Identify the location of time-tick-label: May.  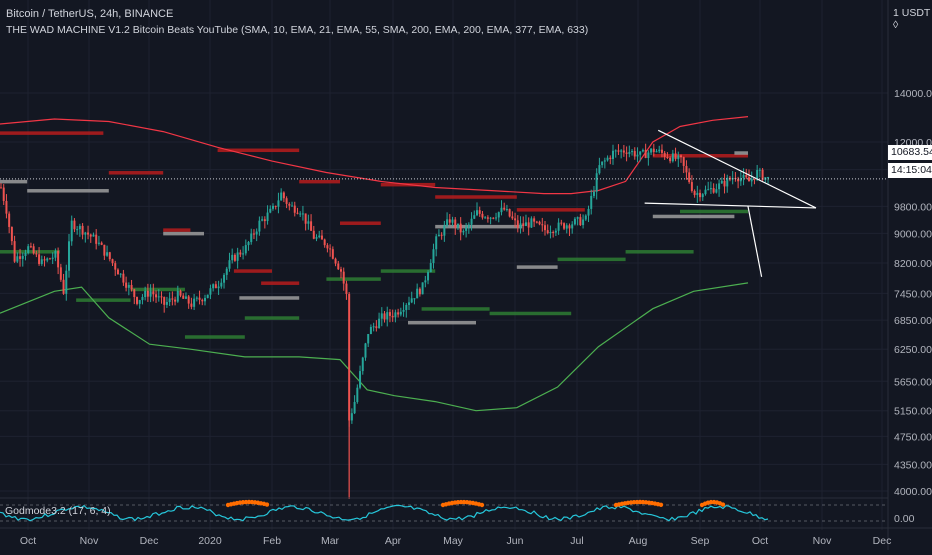
(453, 541).